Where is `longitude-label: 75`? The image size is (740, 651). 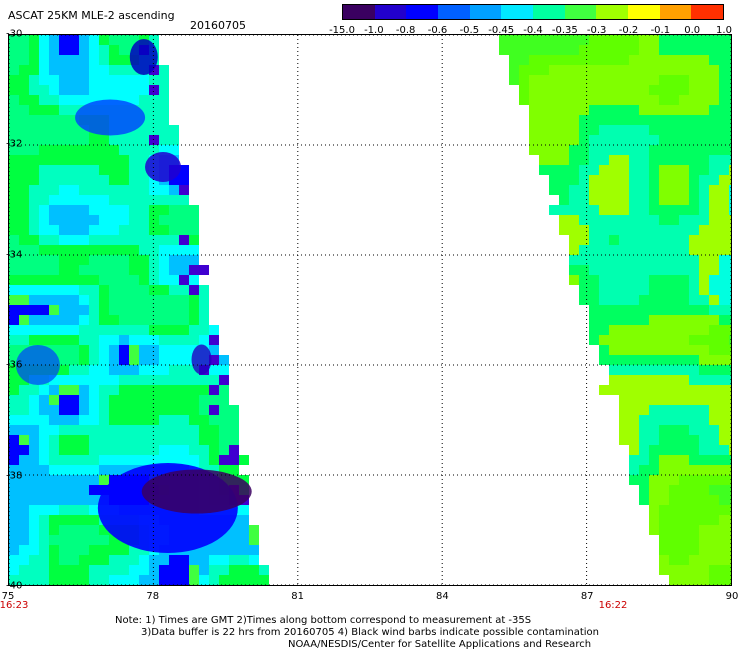
longitude-label: 75 is located at coordinates (8, 596).